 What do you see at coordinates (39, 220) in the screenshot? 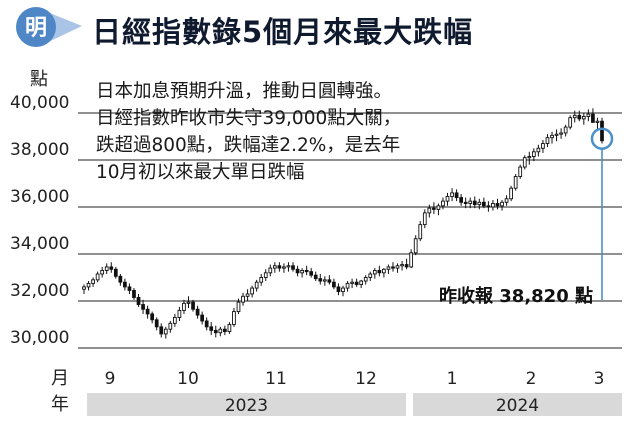
I see `y-axis-ticks: 40,000 38,000 36,000 34,000 32,000 30,000` at bounding box center [39, 220].